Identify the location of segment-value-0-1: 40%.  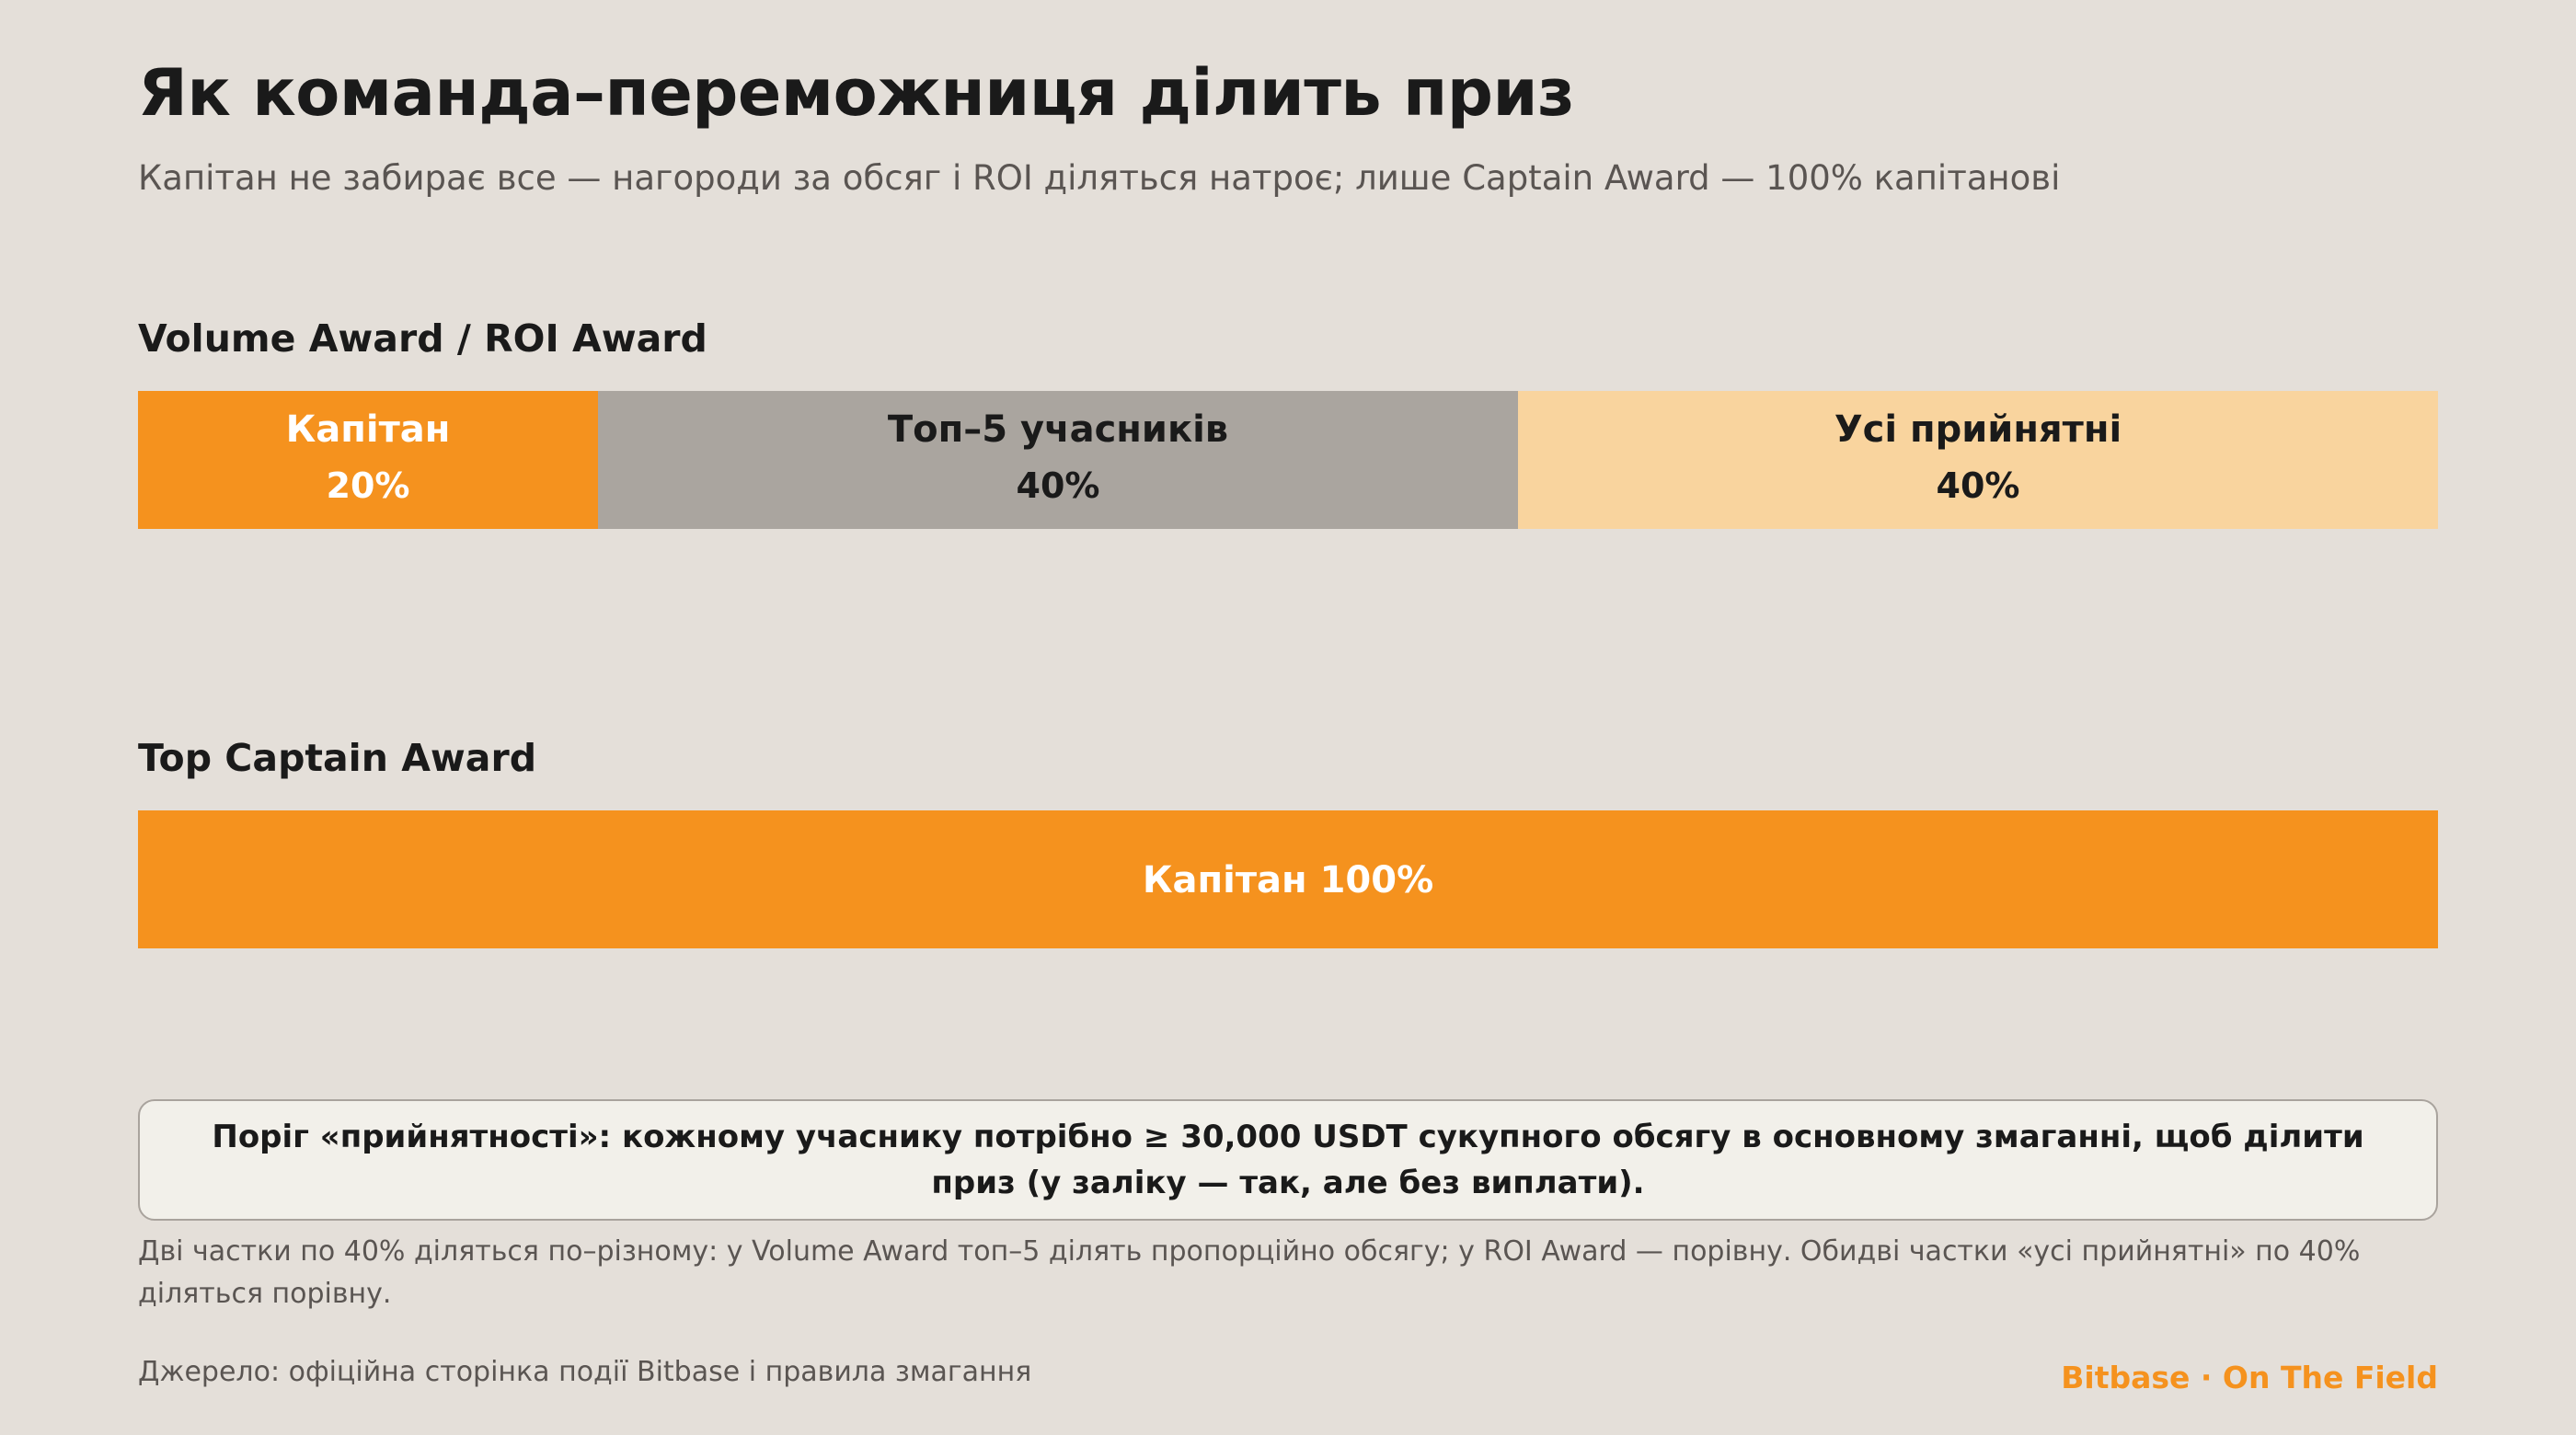
(1058, 485).